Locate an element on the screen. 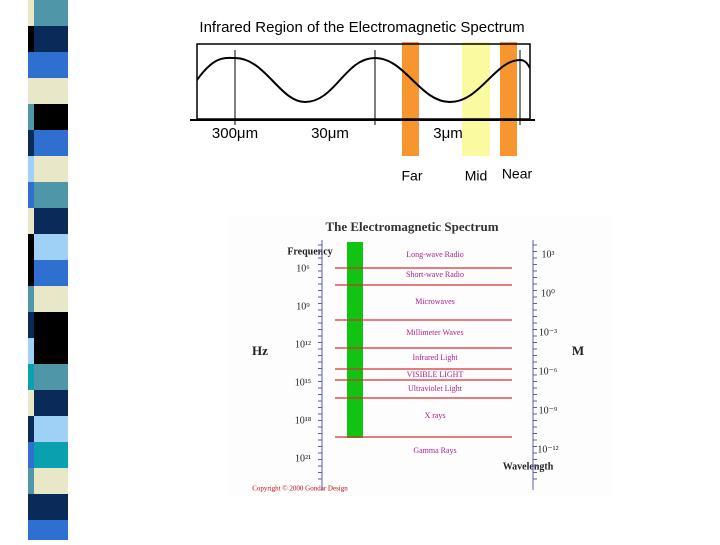 The image size is (720, 545). wavelength-value: 10⁻³ is located at coordinates (548, 332).